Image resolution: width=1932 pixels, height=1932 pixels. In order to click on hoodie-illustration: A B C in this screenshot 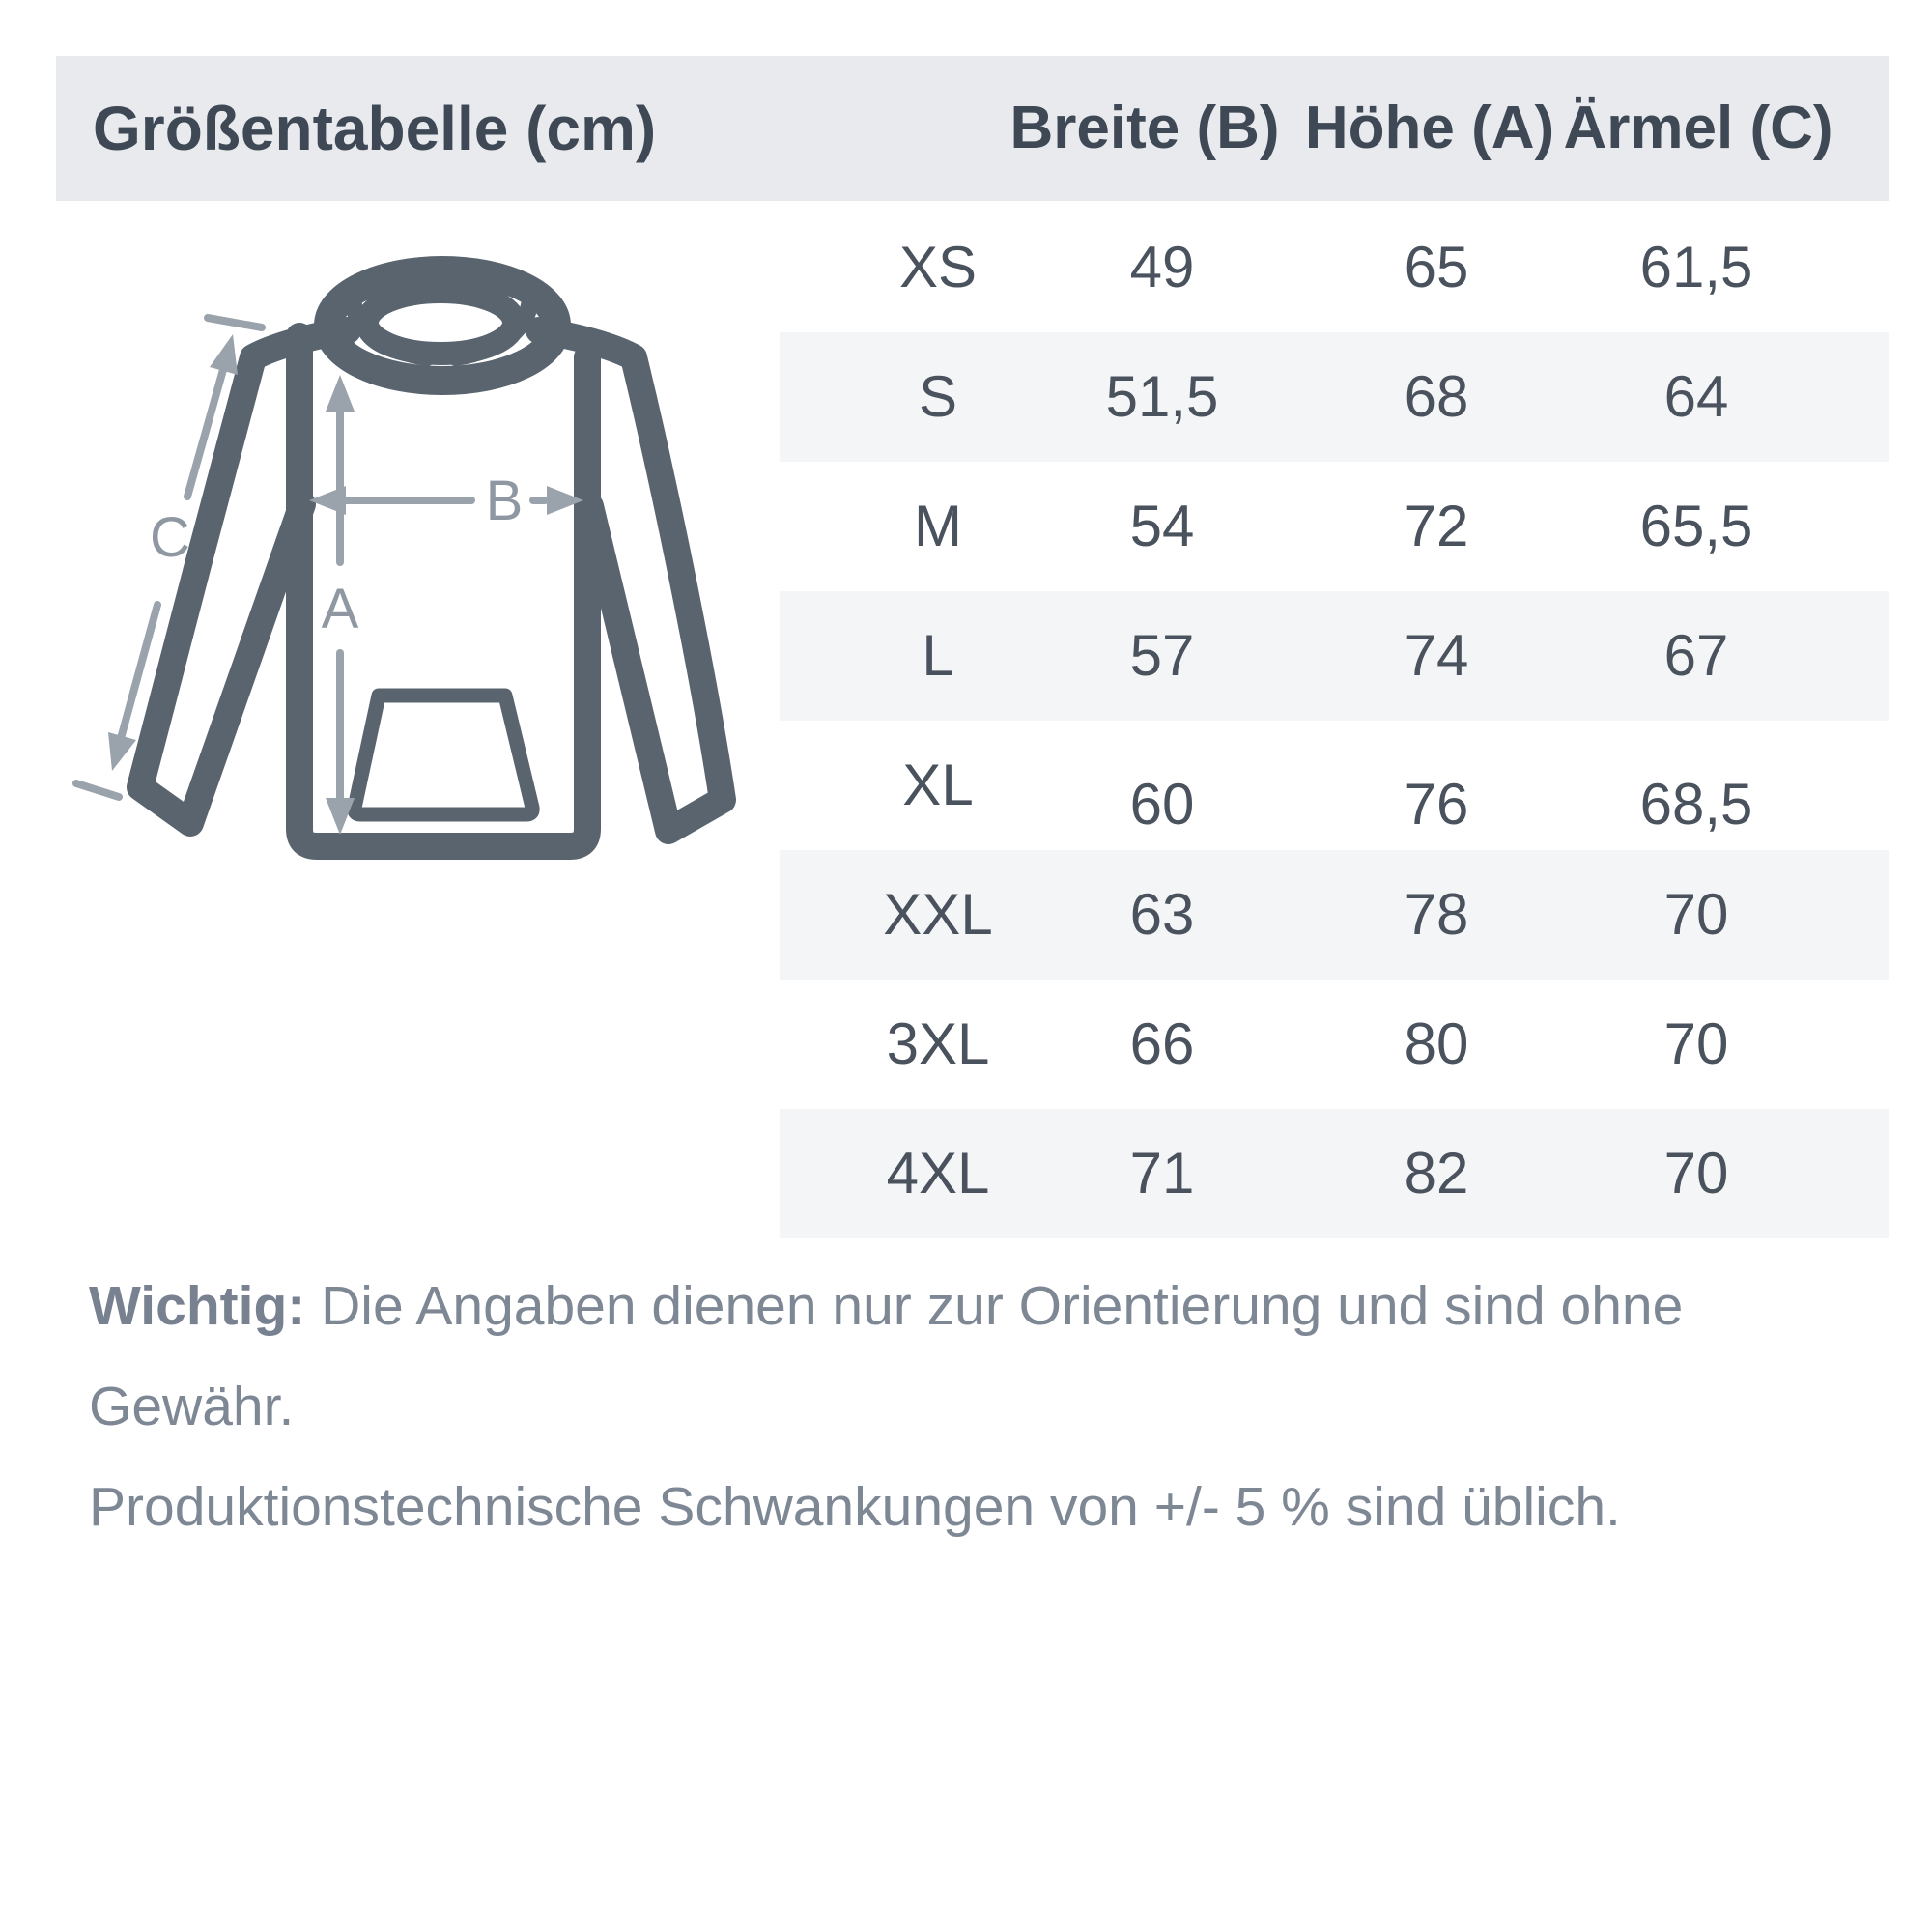, I will do `click(404, 558)`.